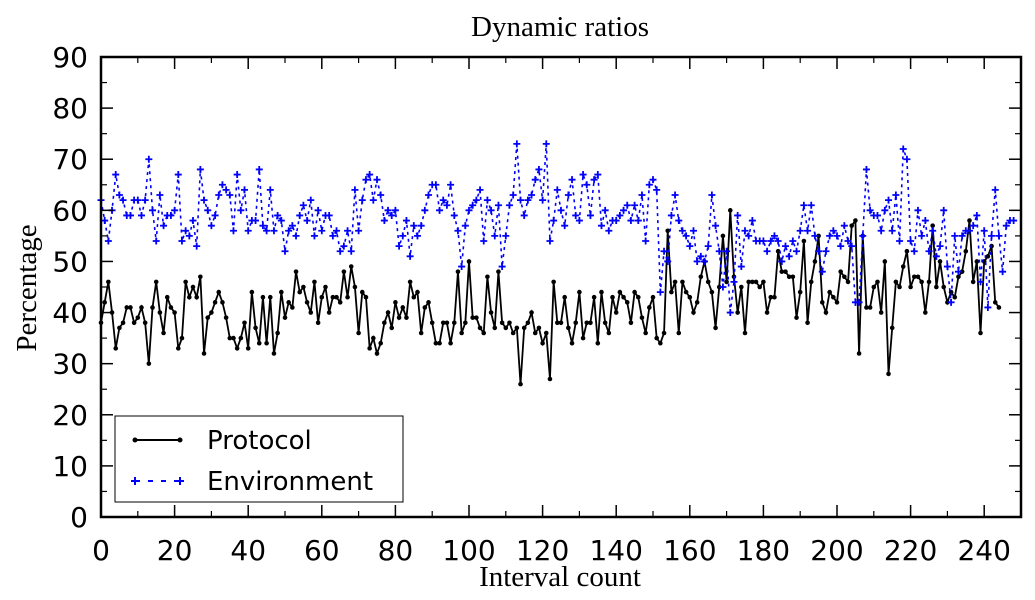  I want to click on y-tick-label: 60, so click(70, 210).